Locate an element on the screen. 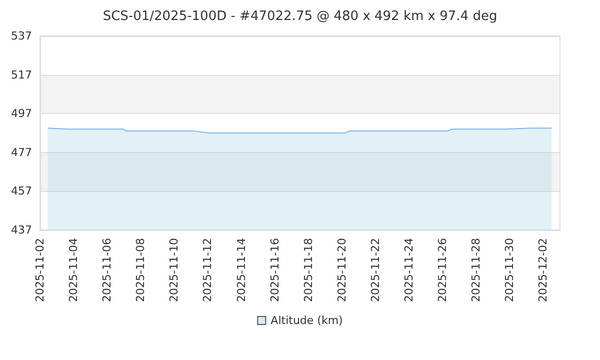 The height and width of the screenshot is (360, 600). y-tick-label: 457 is located at coordinates (21, 191).